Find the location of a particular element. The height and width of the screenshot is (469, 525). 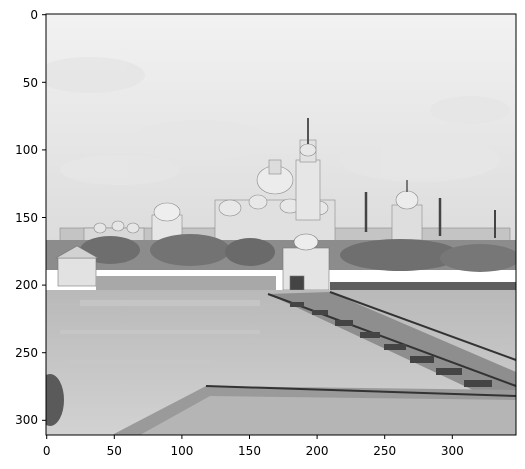

y-tick-label: 150 is located at coordinates (26, 218).